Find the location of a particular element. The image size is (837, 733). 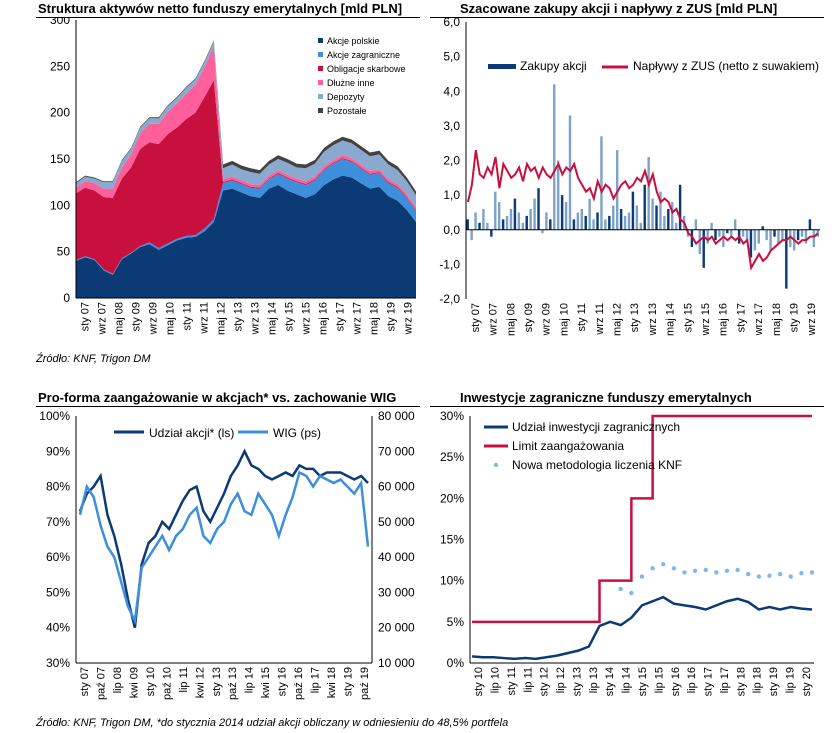

y-tick-label-right: 30 000 is located at coordinates (396, 592).